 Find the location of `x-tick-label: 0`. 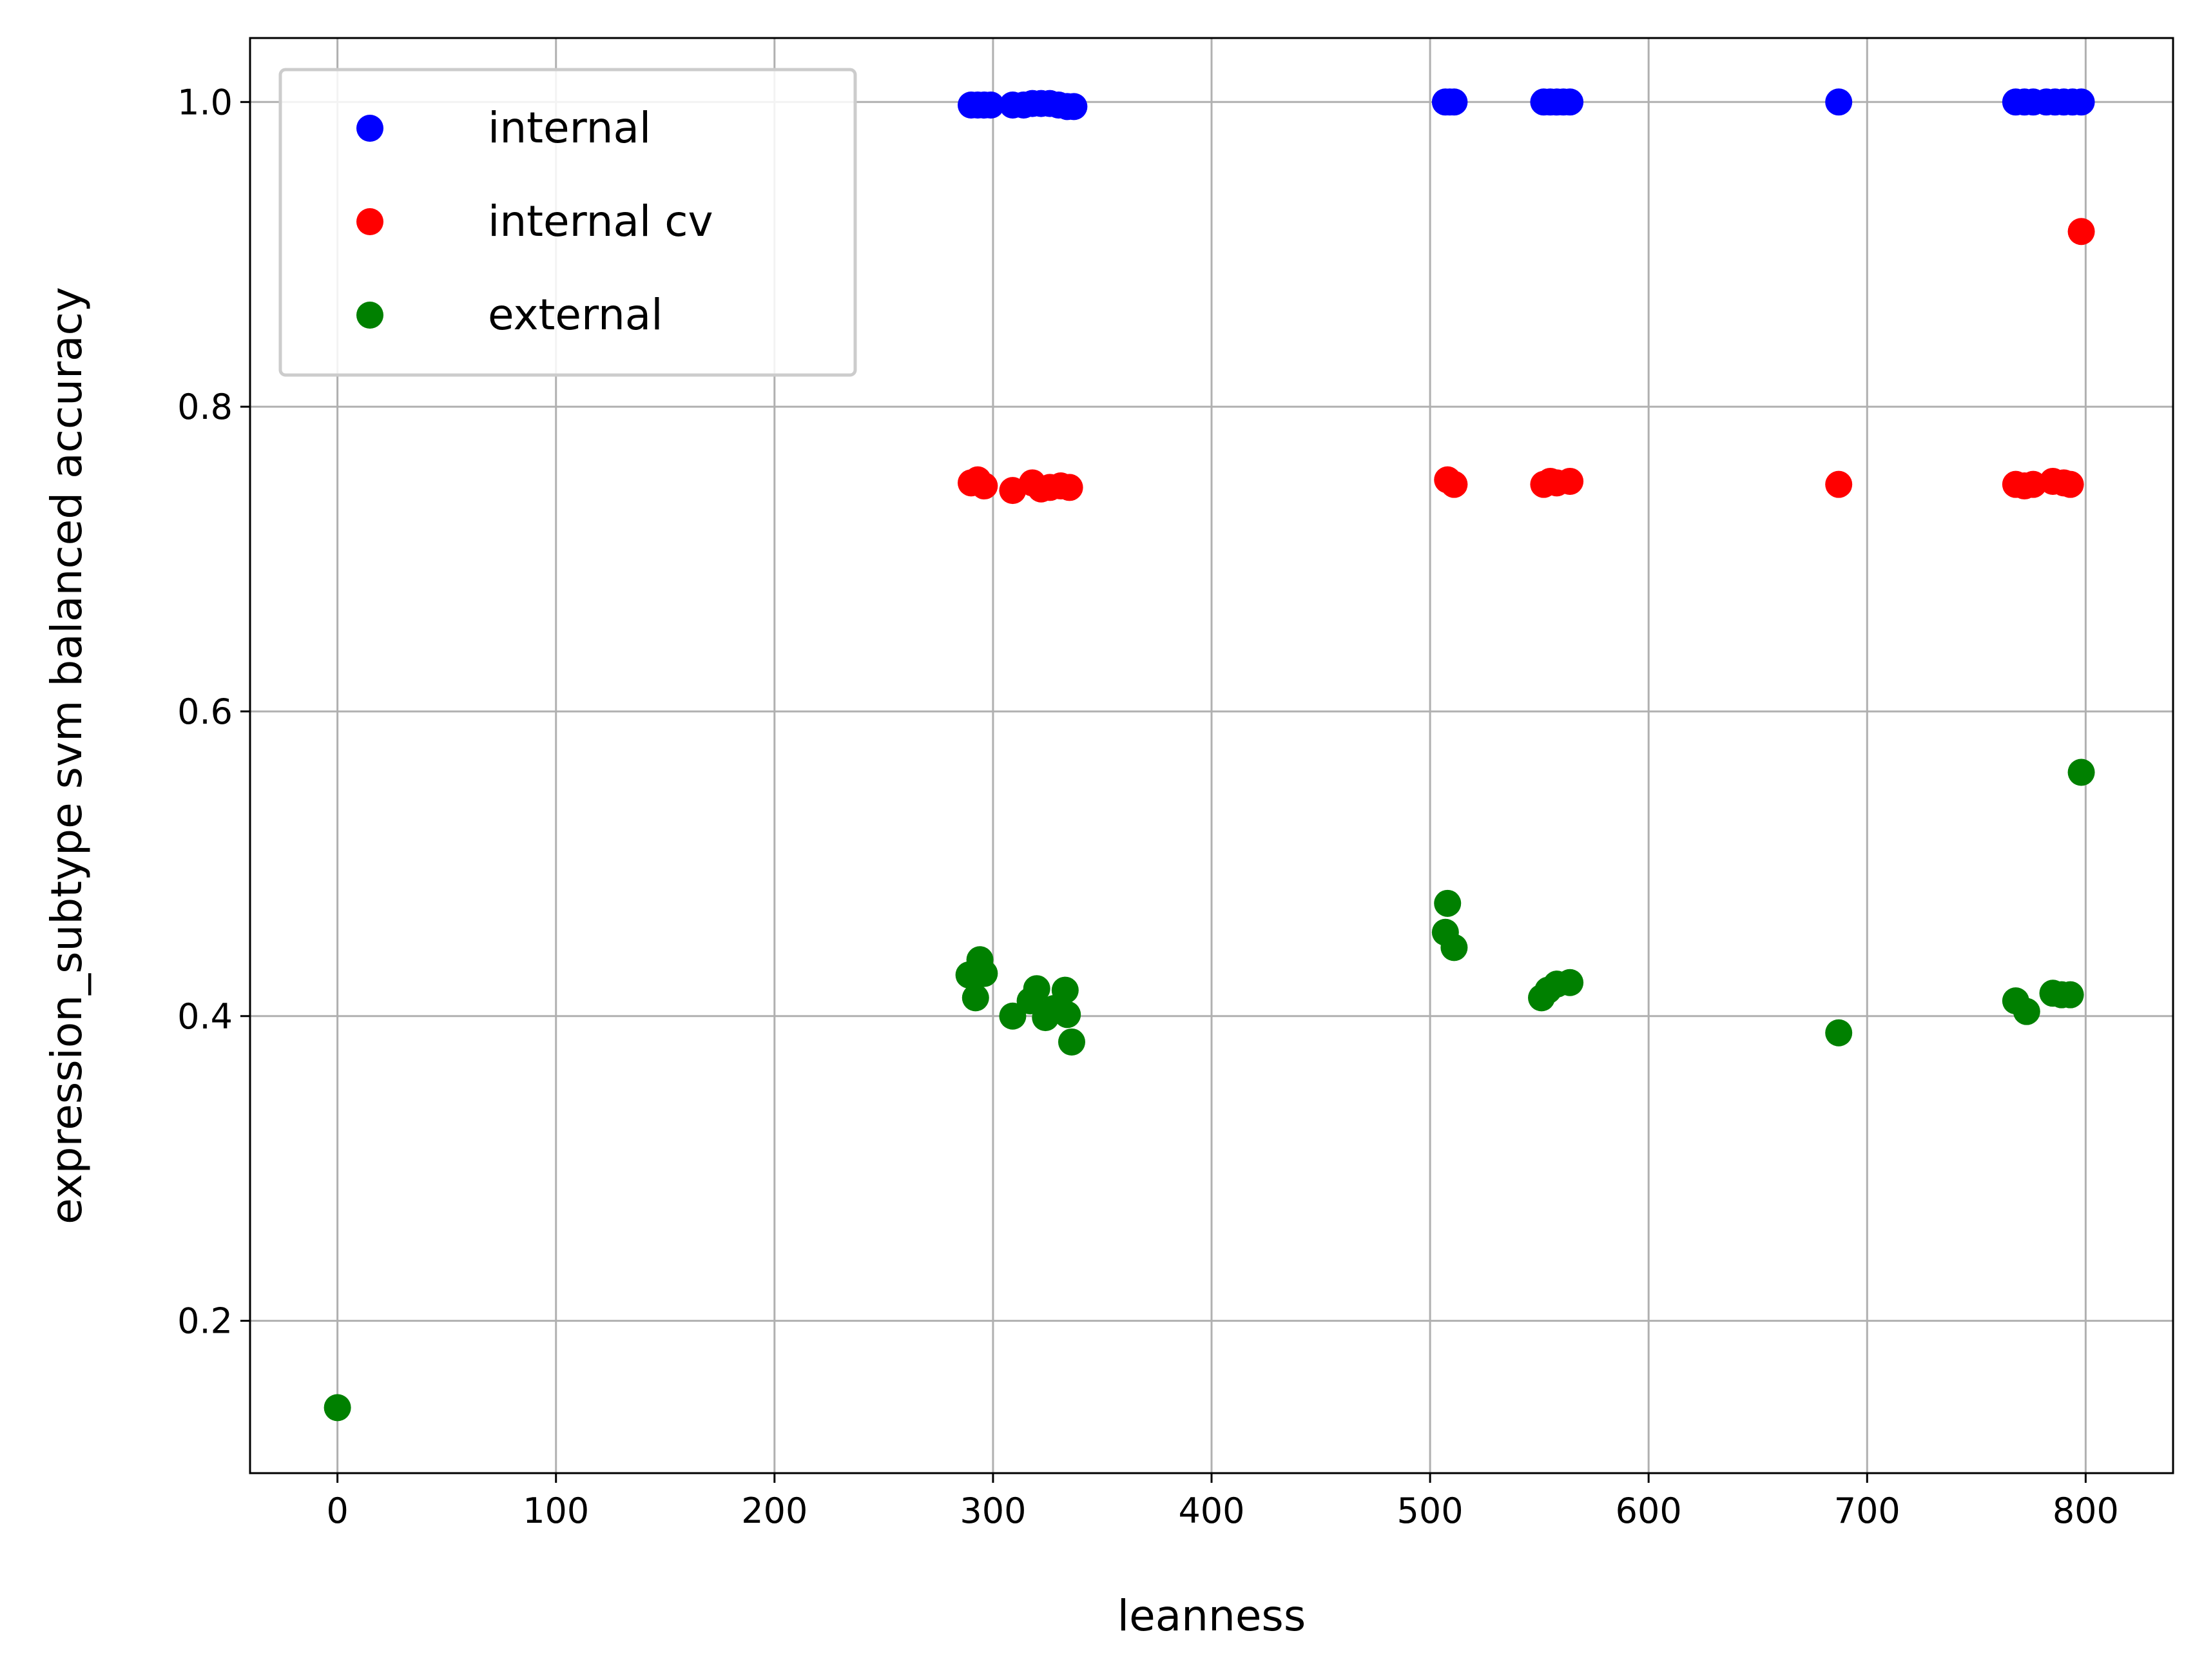

x-tick-label: 0 is located at coordinates (337, 1511).